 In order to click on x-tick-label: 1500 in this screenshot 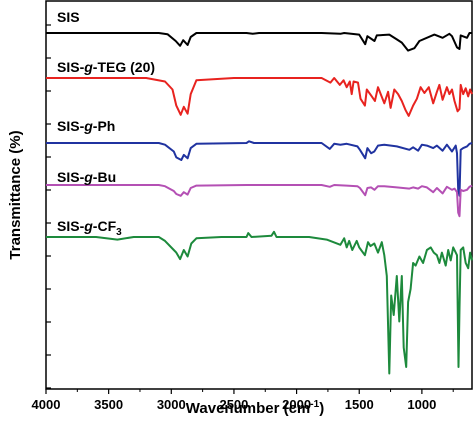, I will do `click(359, 404)`.